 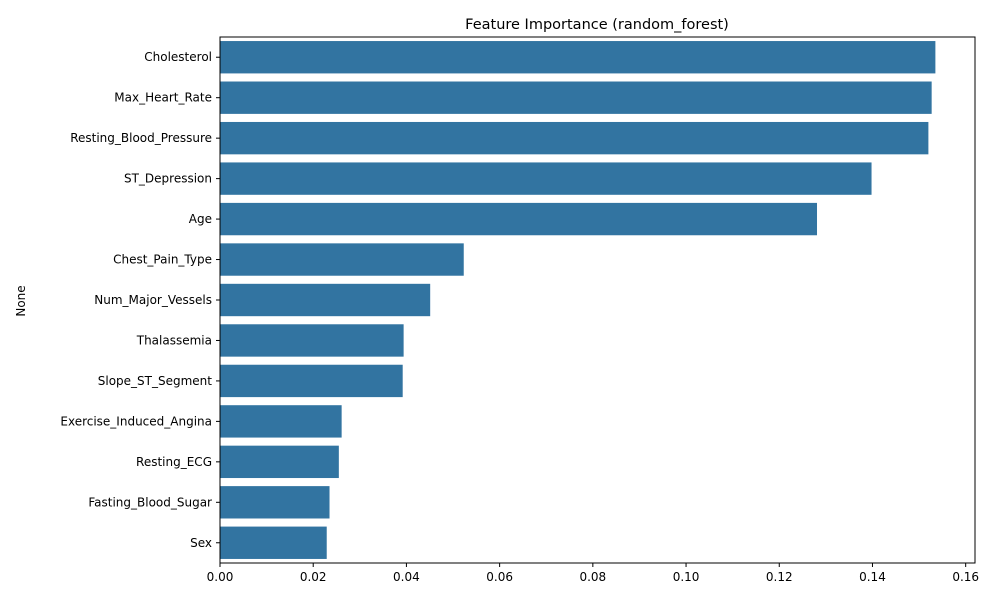 I want to click on x-tick-label: 0.04, so click(x=406, y=577).